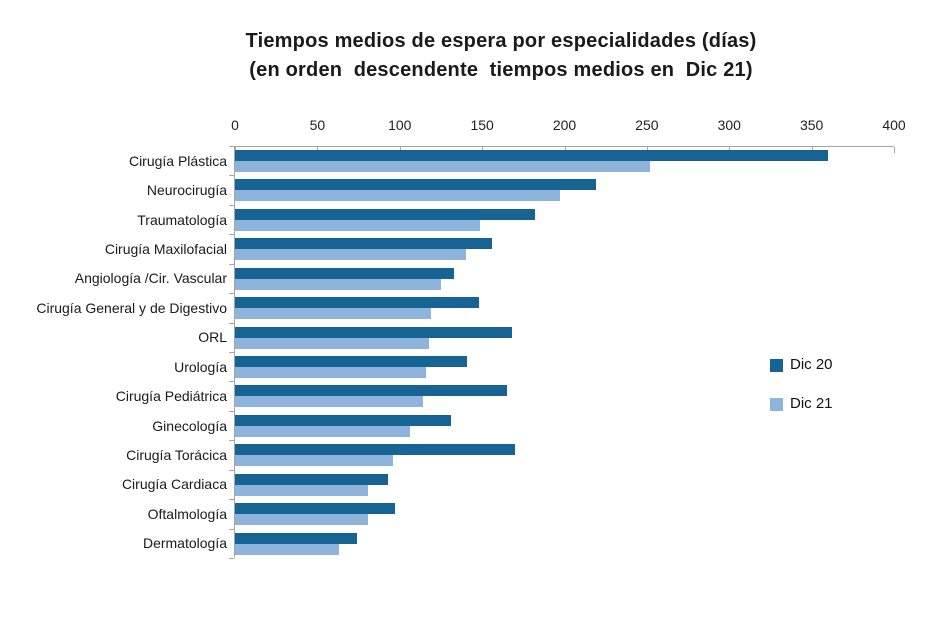 This screenshot has height=621, width=928. I want to click on category-label: ORL, so click(212, 337).